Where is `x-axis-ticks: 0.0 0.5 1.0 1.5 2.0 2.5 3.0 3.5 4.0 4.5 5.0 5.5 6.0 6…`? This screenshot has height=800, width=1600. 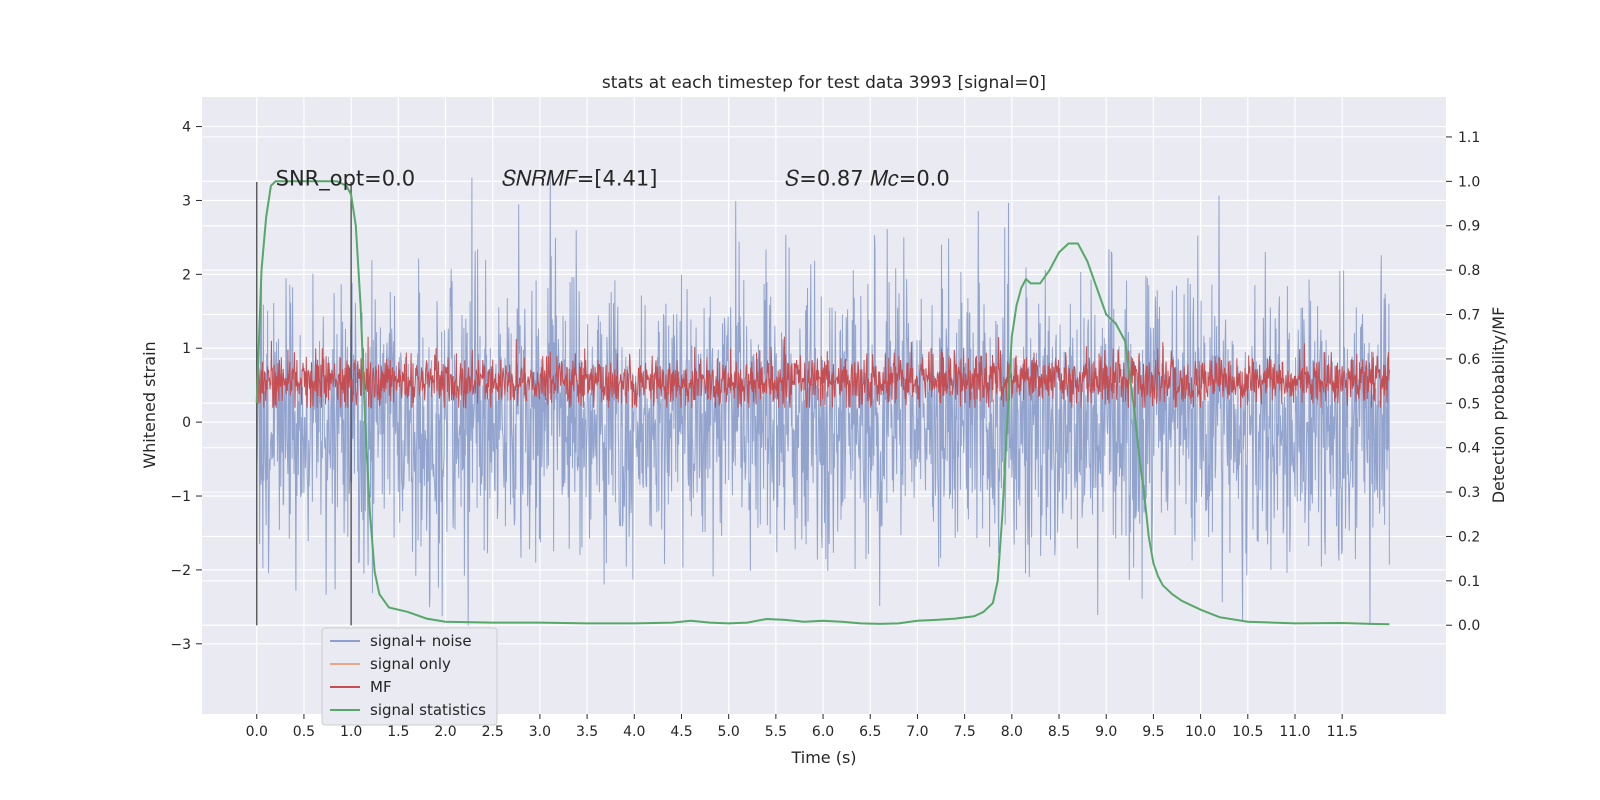
x-axis-ticks: 0.0 0.5 1.0 1.5 2.0 2.5 3.0 3.5 4.0 4.5 5.0 5.5 6.0 6… is located at coordinates (802, 727).